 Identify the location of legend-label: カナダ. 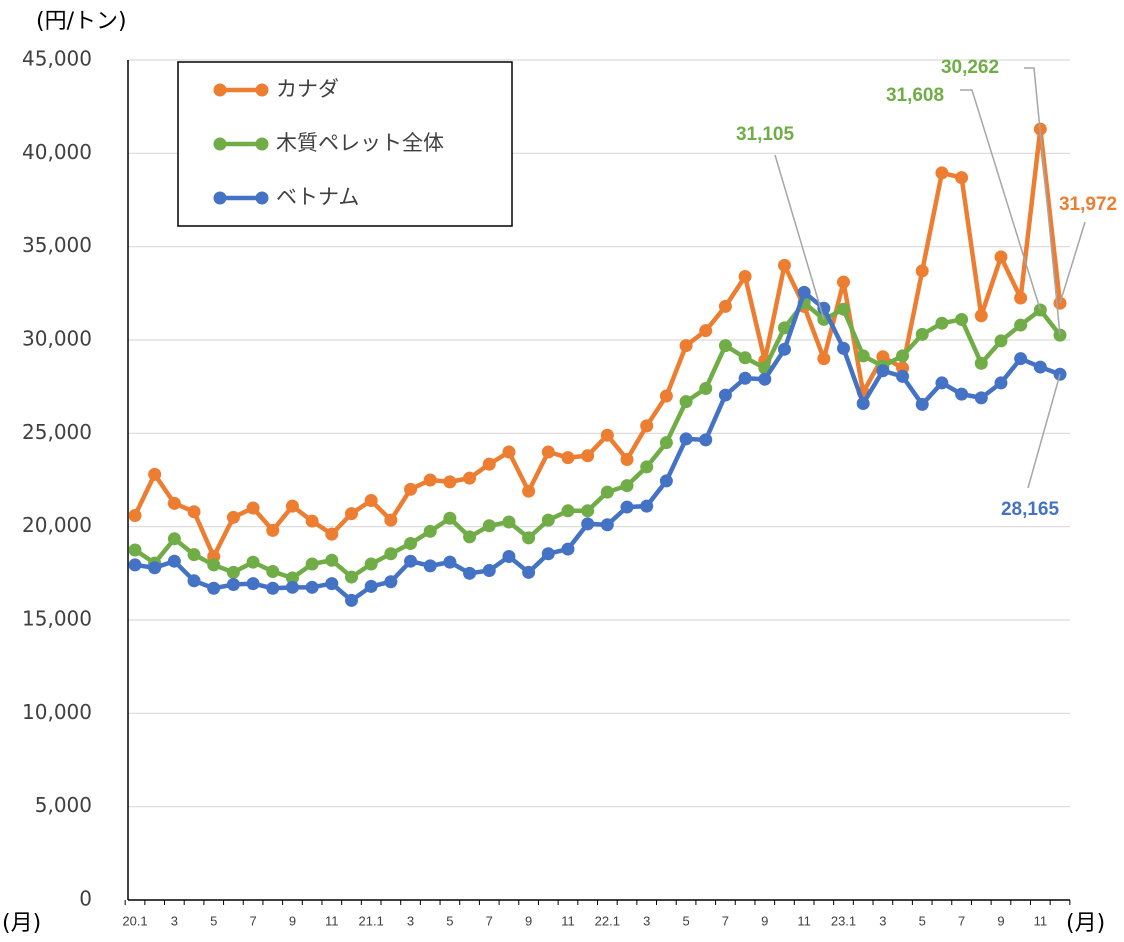
(307, 89).